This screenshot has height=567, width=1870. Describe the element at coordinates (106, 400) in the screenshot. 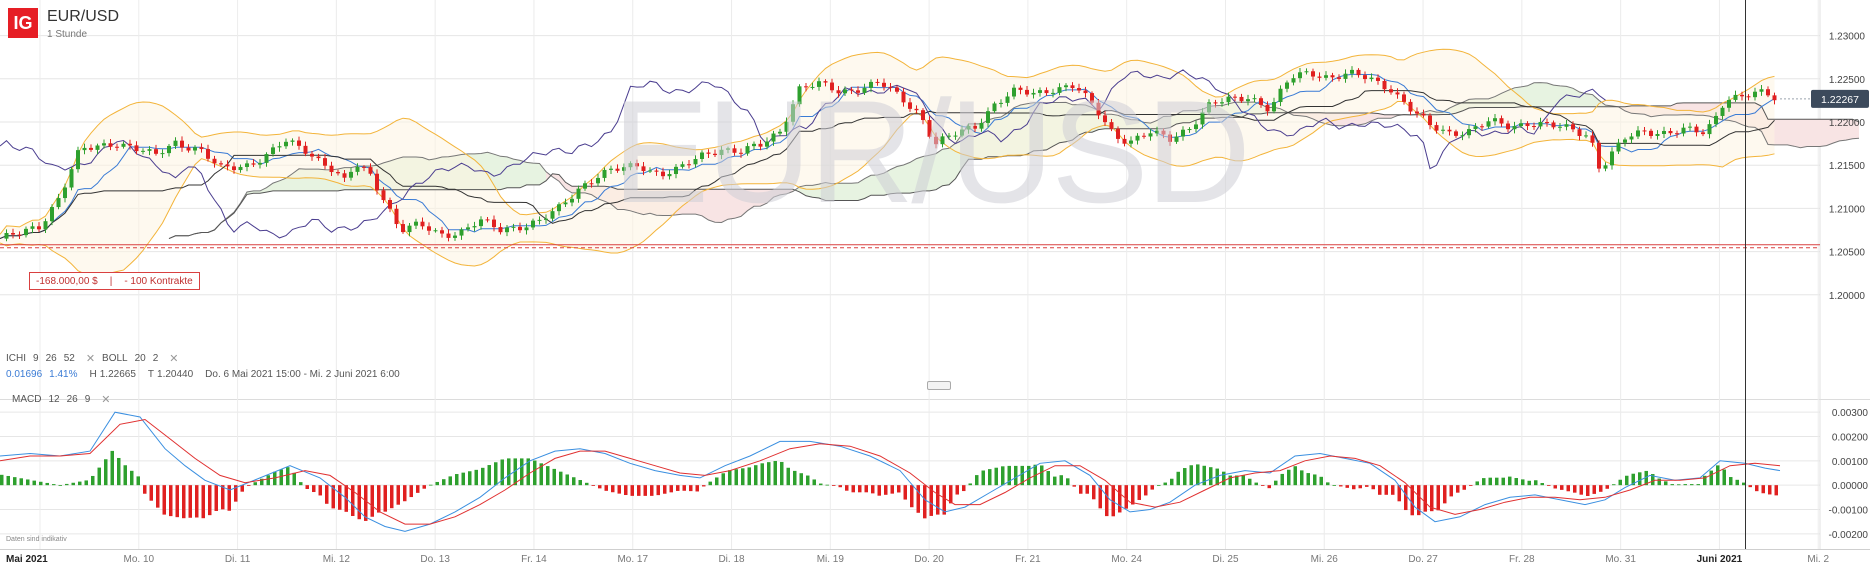

I see `remove-macd-close-icon: ✕` at that location.